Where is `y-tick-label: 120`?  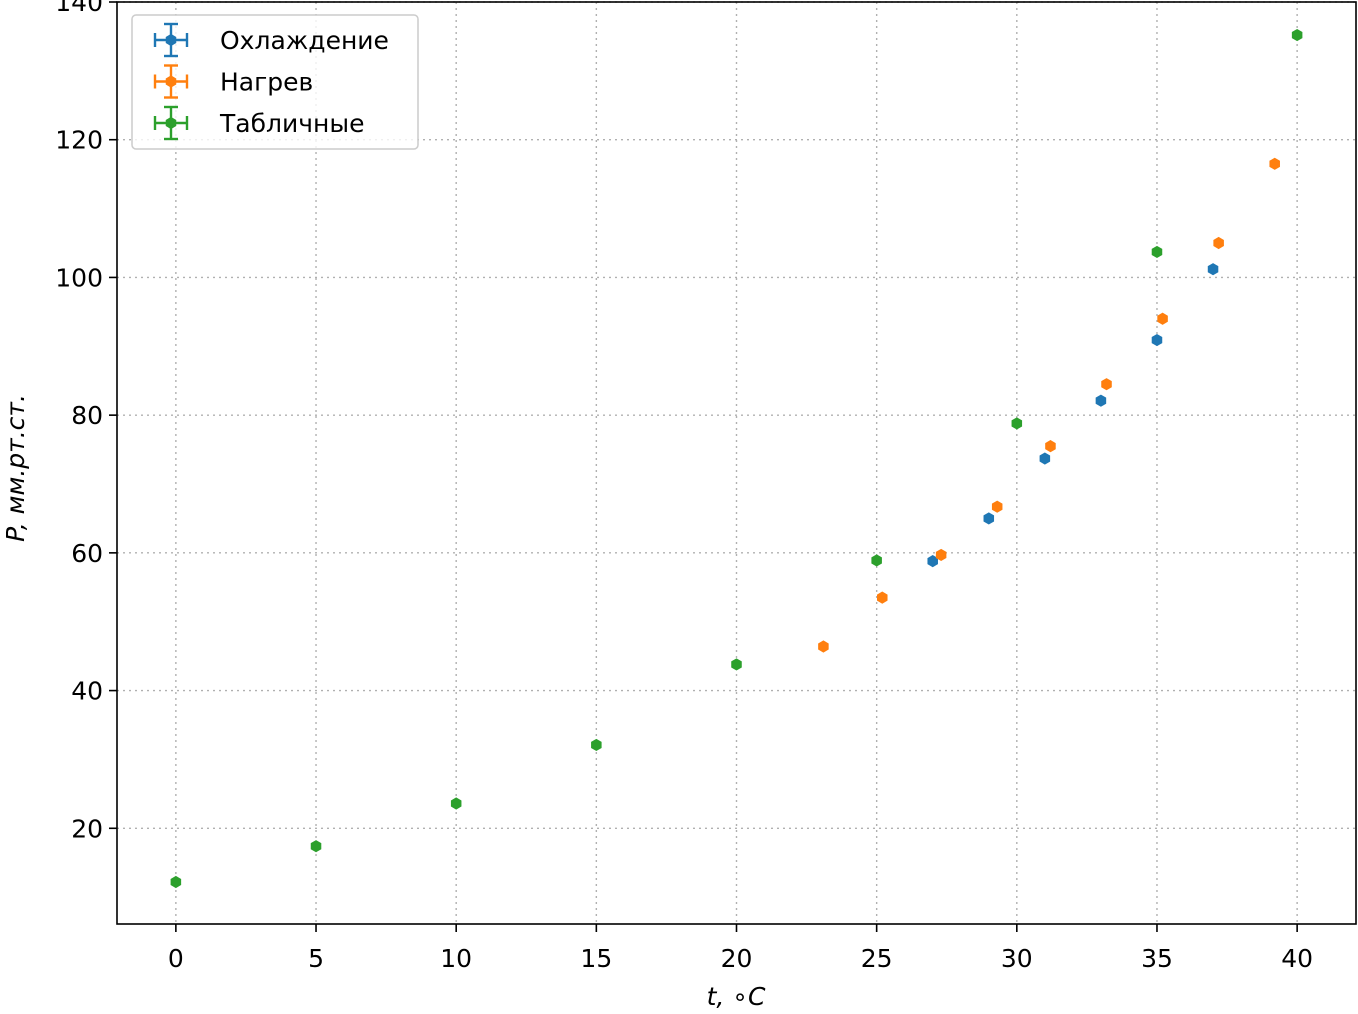
y-tick-label: 120 is located at coordinates (79, 140).